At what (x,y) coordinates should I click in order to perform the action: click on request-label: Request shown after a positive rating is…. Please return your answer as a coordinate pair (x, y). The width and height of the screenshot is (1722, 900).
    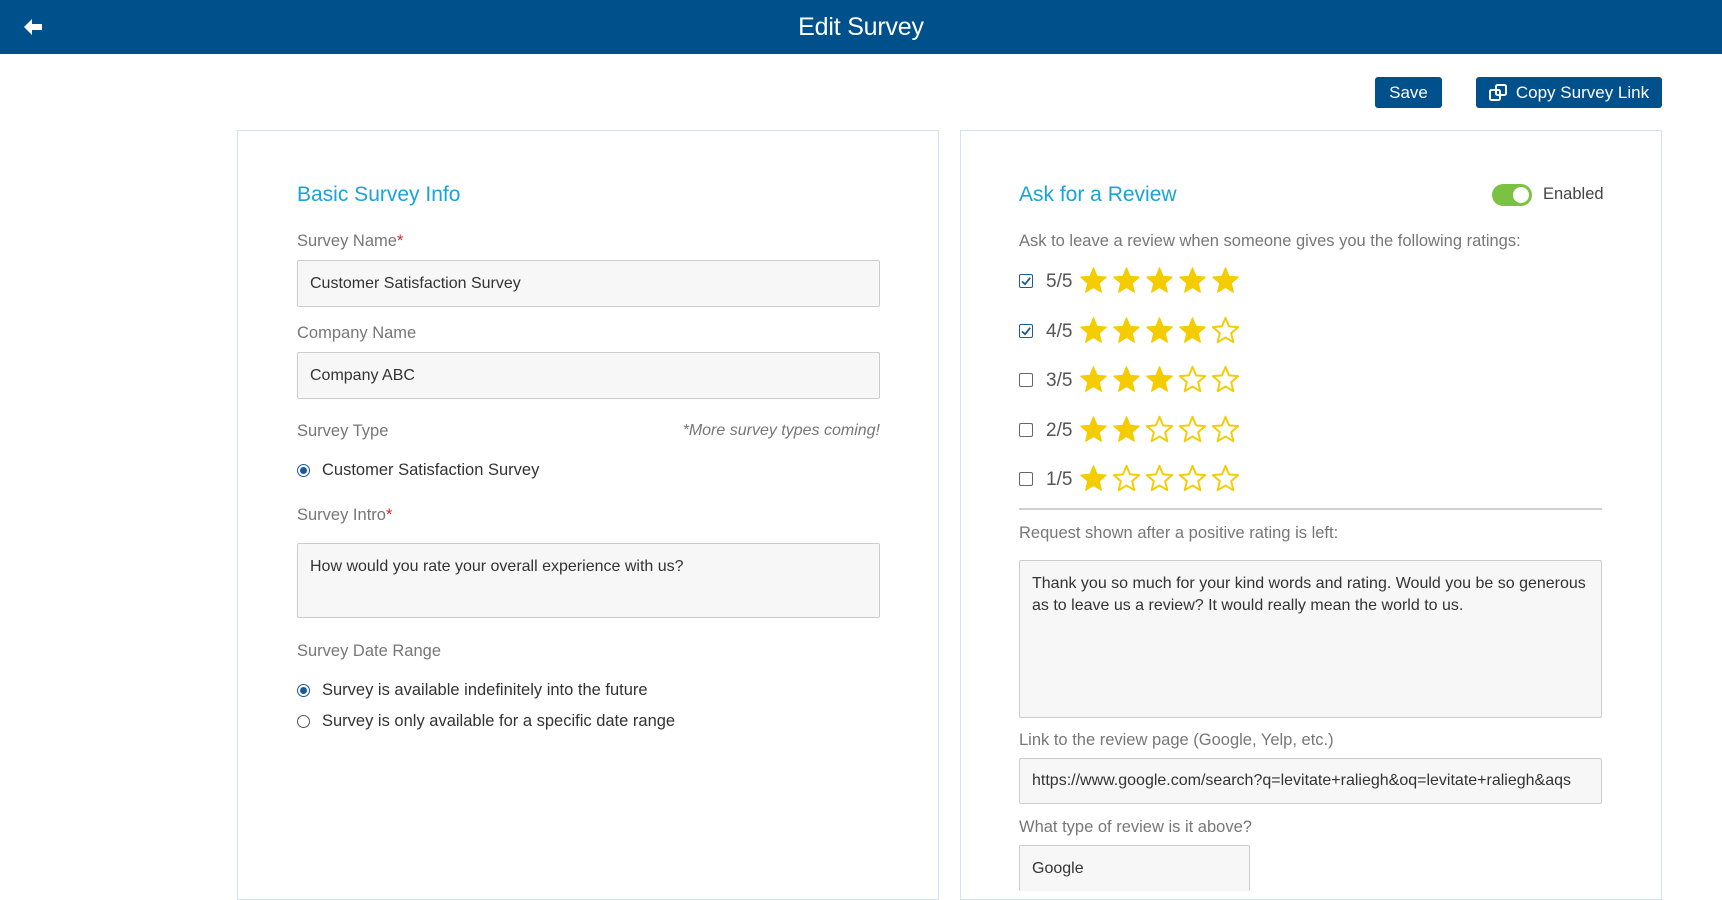
    Looking at the image, I should click on (1179, 533).